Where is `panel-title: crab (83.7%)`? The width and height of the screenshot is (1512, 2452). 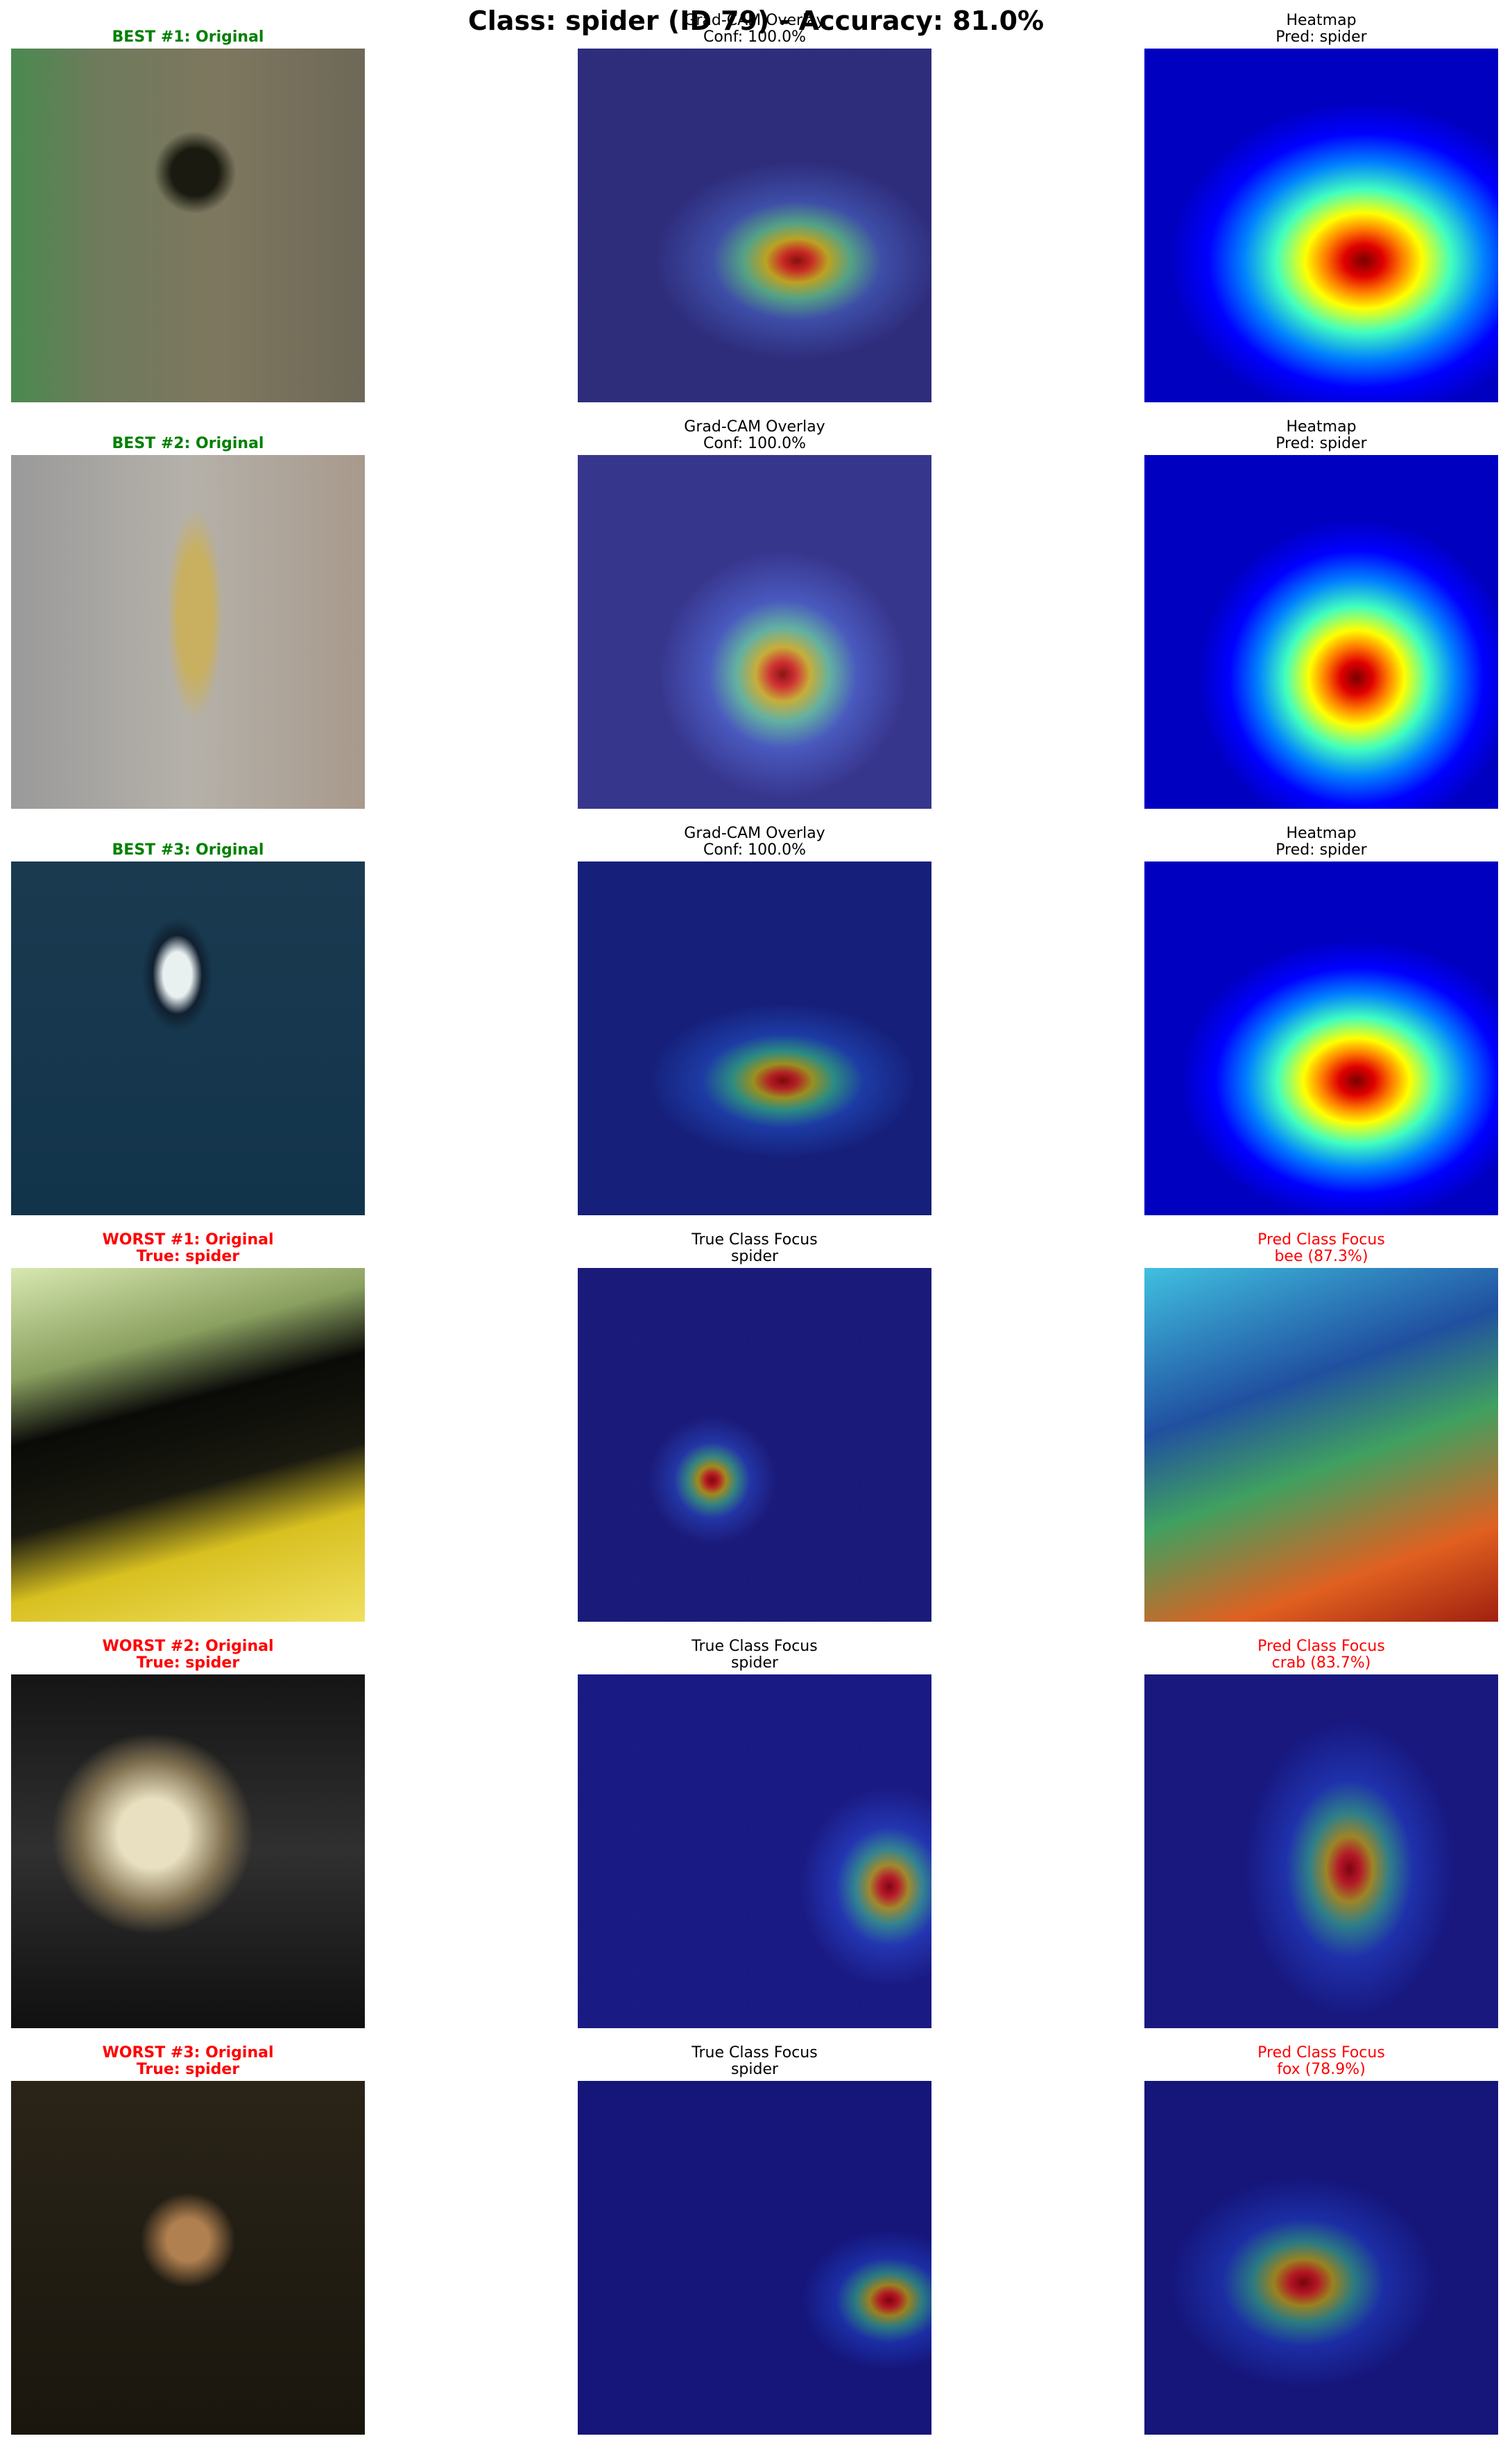
panel-title: crab (83.7%) is located at coordinates (1321, 1663).